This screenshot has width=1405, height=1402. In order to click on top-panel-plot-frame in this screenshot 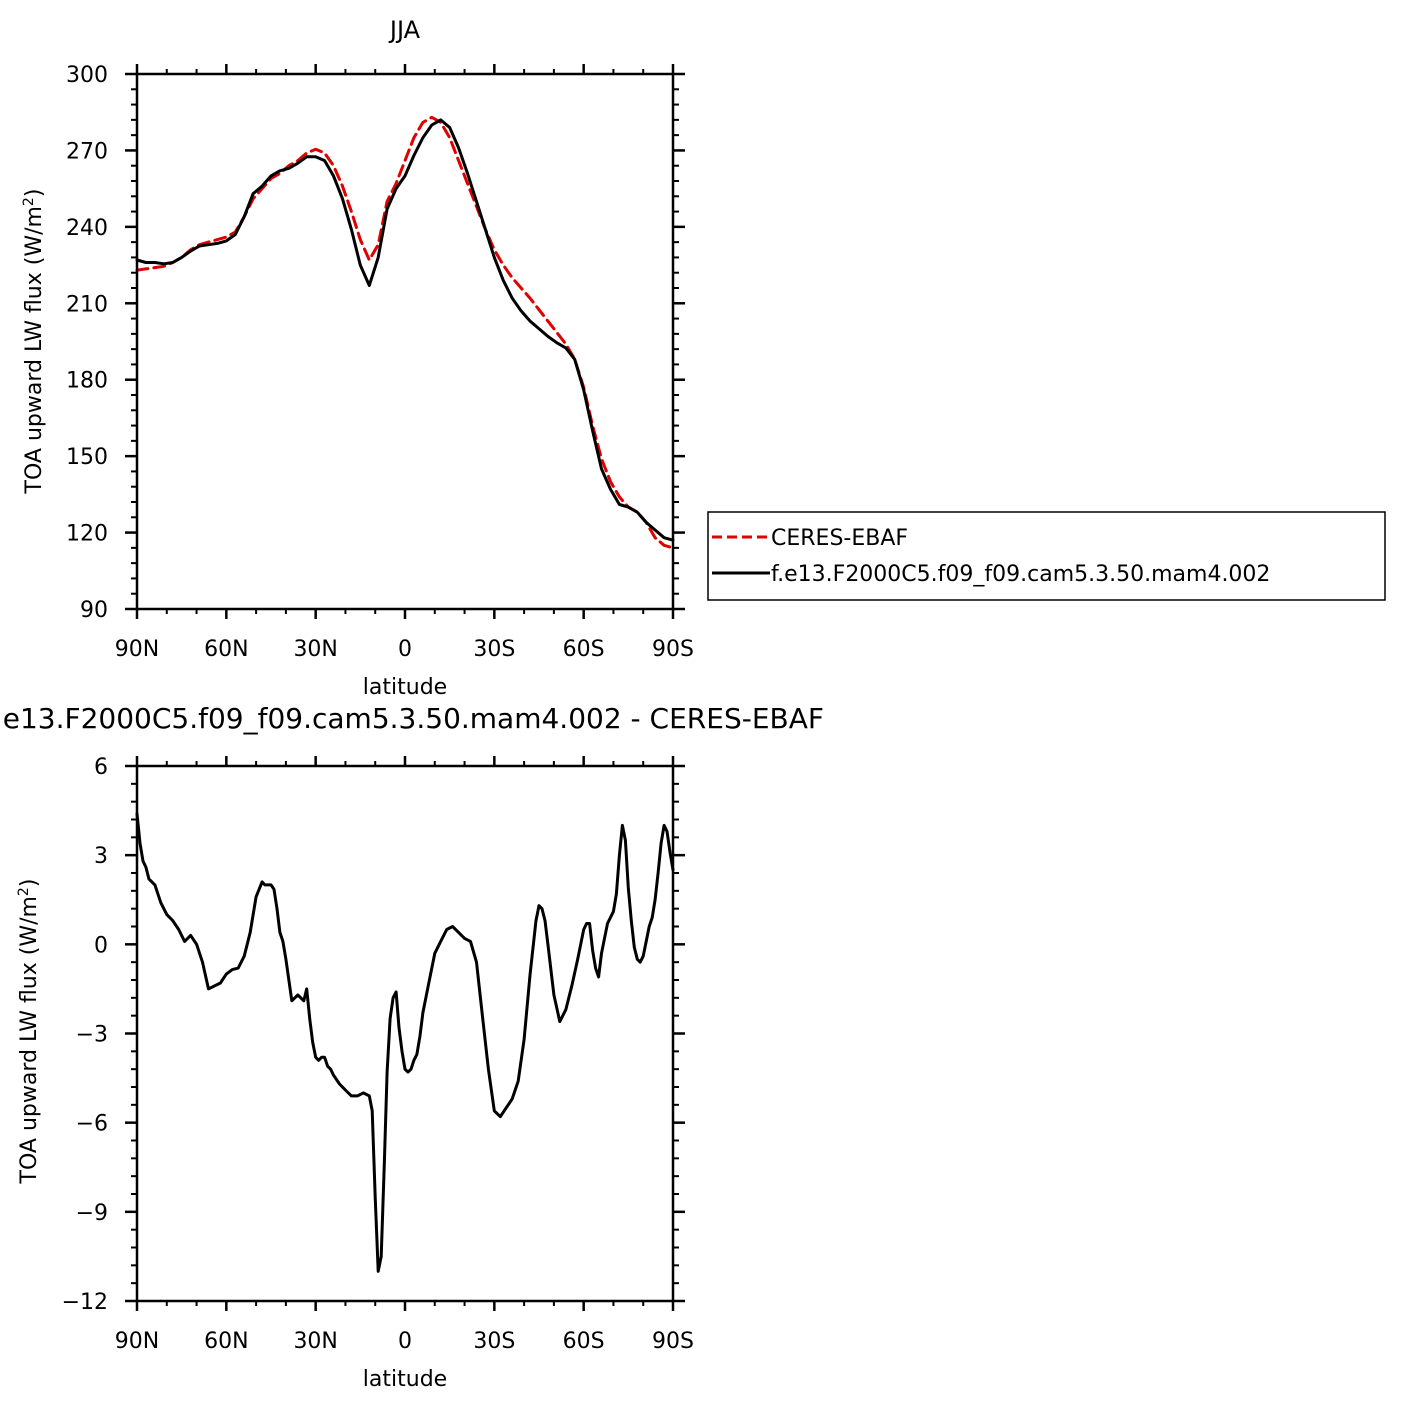, I will do `click(405, 341)`.